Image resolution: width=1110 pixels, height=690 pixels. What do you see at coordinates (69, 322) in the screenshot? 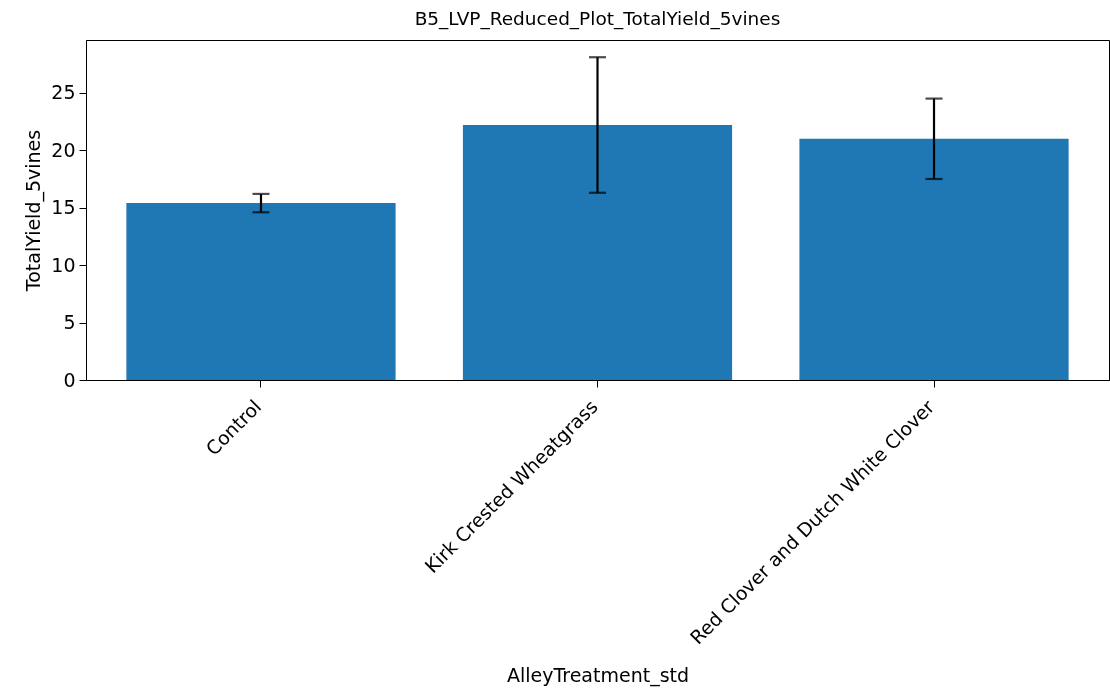
I see `y-tick-label: 5` at bounding box center [69, 322].